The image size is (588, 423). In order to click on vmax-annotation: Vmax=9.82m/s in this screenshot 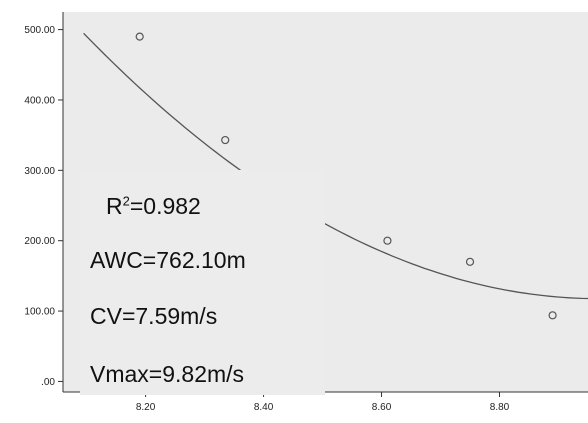, I will do `click(167, 374)`.